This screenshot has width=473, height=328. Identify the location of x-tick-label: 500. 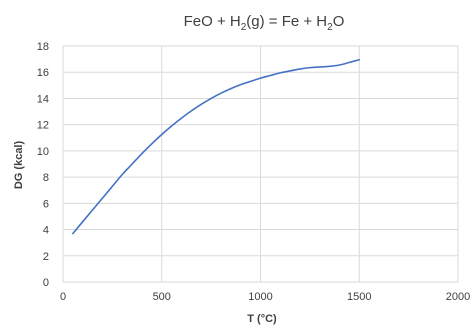
(162, 297).